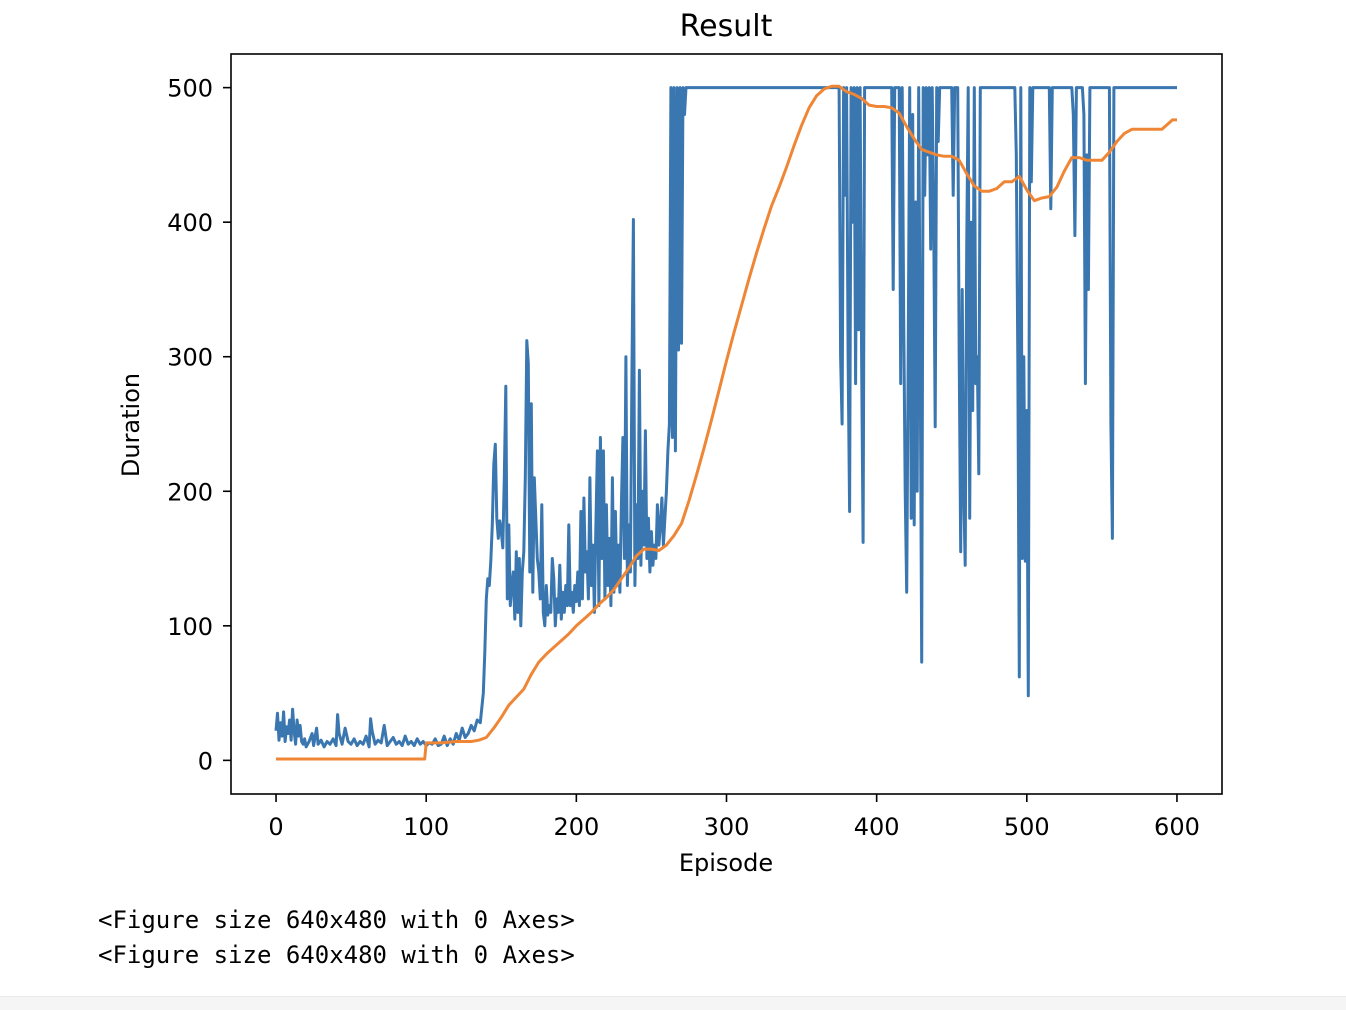  I want to click on x-axis-label: Episode, so click(726, 863).